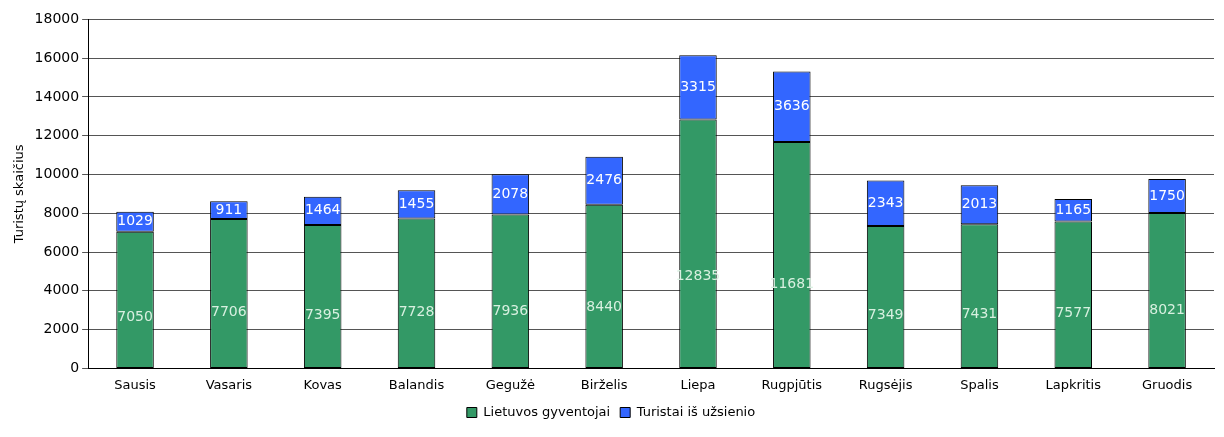 Image resolution: width=1224 pixels, height=437 pixels. Describe the element at coordinates (135, 220) in the screenshot. I see `data-label: 1029` at that location.